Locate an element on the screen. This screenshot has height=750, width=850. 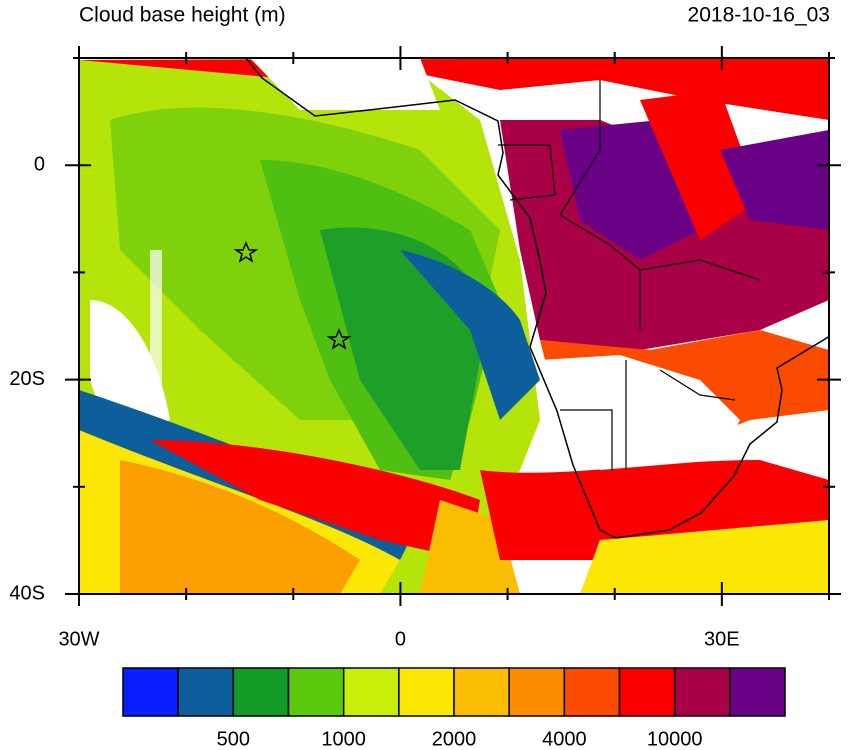
map-title: Cloud base height (m) is located at coordinates (182, 15).